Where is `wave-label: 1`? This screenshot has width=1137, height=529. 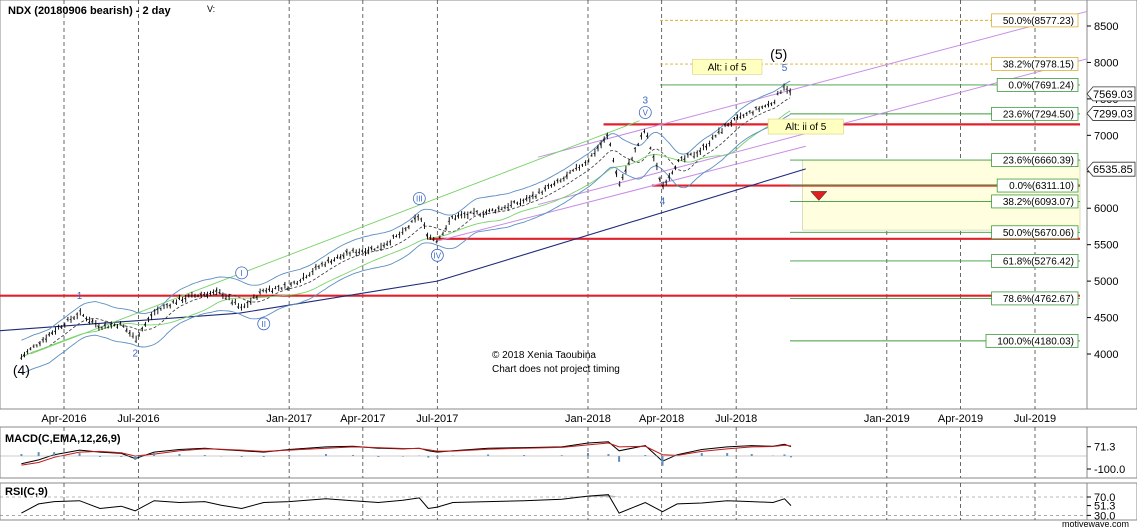
wave-label: 1 is located at coordinates (80, 296).